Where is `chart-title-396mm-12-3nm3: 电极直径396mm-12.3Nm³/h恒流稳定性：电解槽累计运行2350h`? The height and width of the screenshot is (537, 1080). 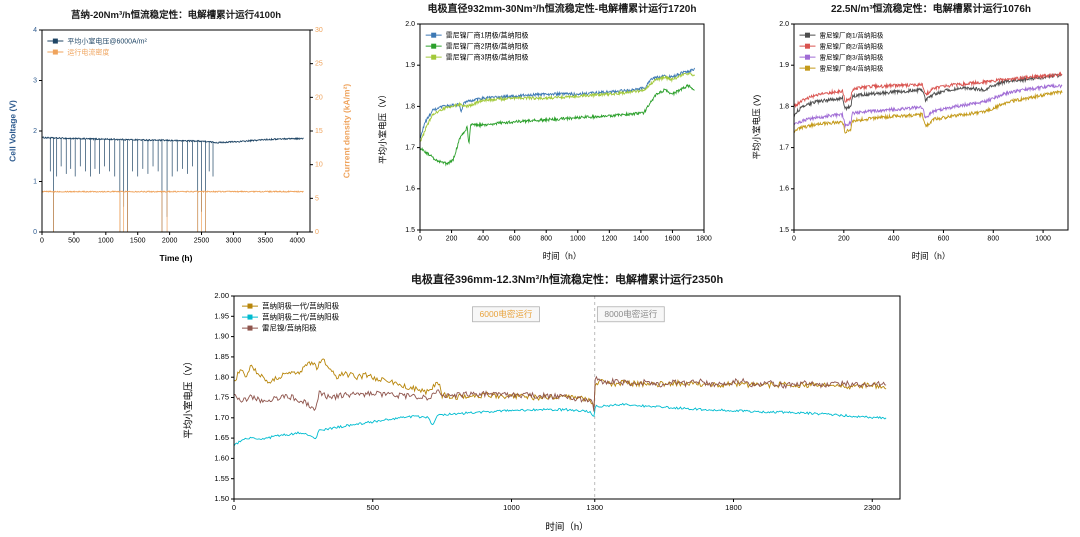 chart-title-396mm-12-3nm3: 电极直径396mm-12.3Nm³/h恒流稳定性：电解槽累计运行2350h is located at coordinates (567, 280).